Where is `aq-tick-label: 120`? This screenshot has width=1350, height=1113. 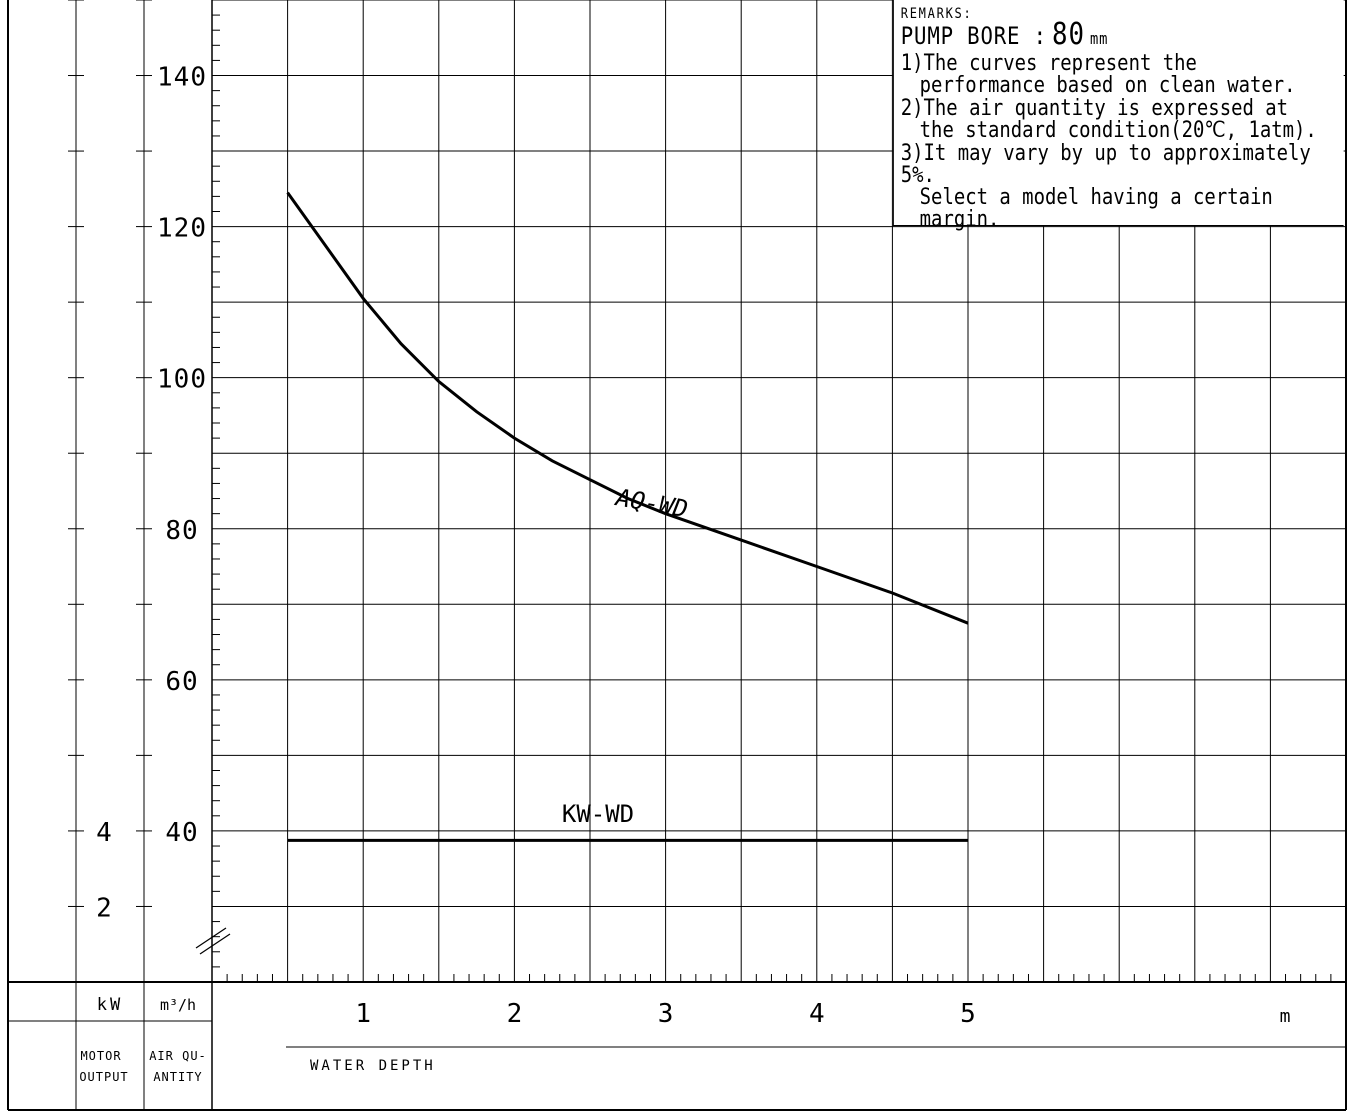
aq-tick-label: 120 is located at coordinates (182, 229).